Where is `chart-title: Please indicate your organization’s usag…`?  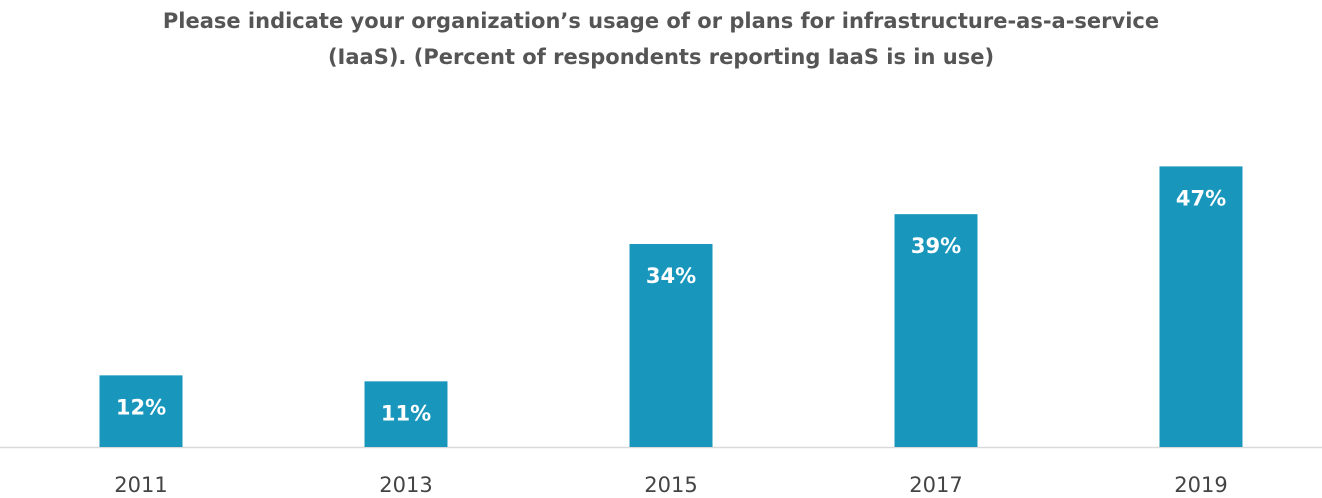
chart-title: Please indicate your organization’s usag… is located at coordinates (661, 21).